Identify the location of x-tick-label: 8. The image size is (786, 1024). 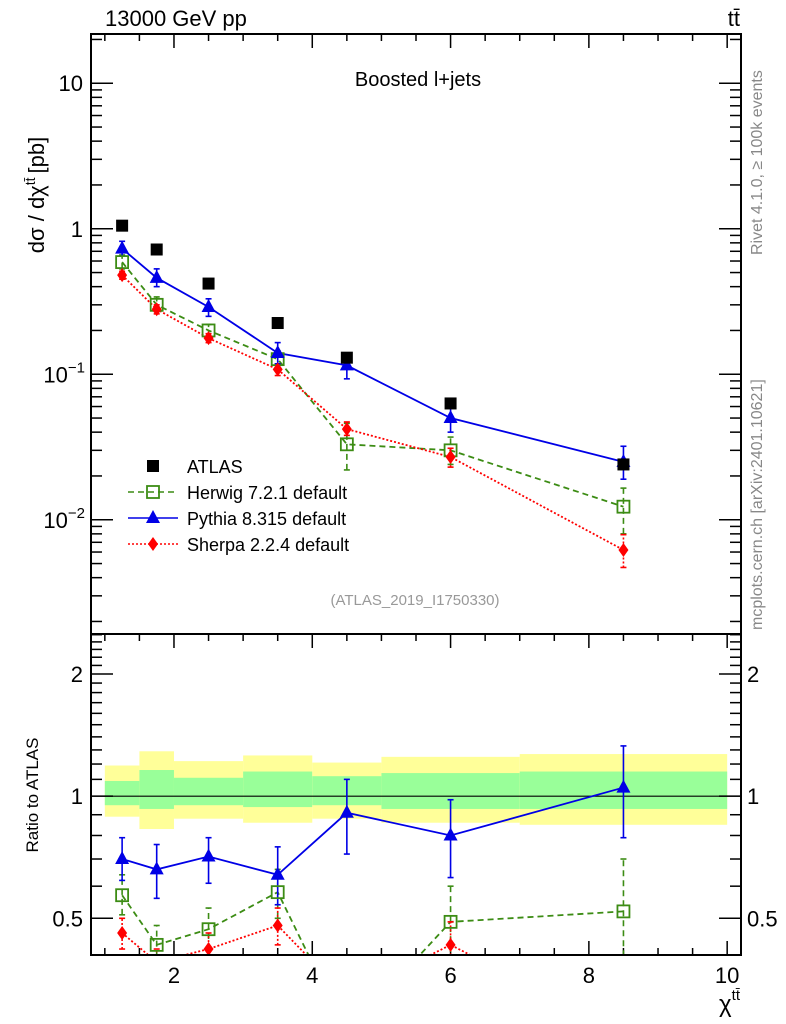
(589, 975).